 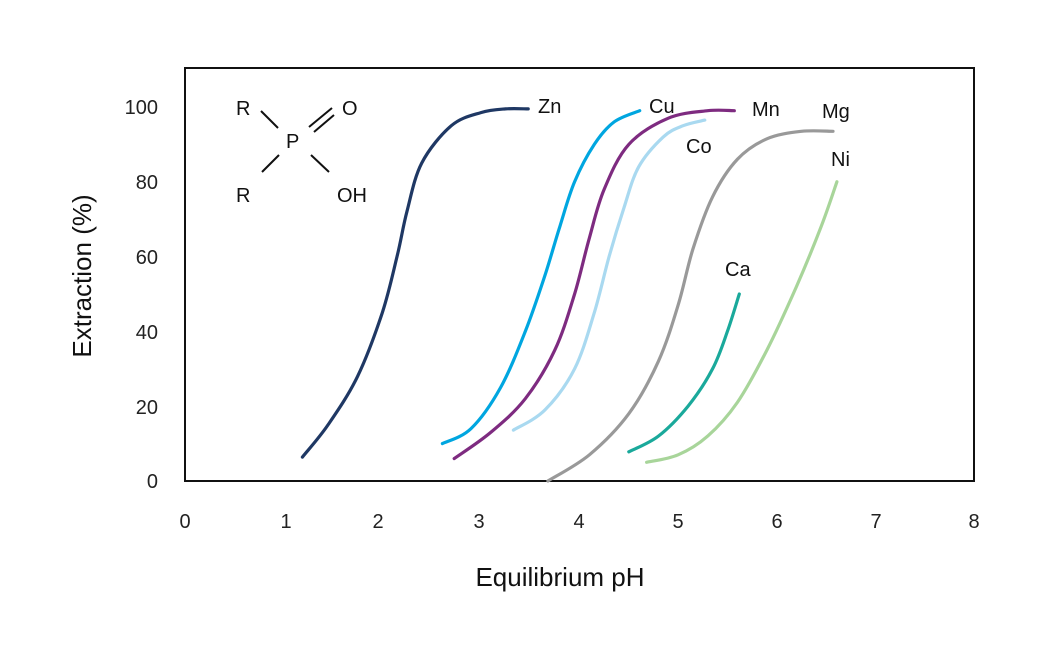 I want to click on molecule-r-bottom: R, so click(x=243, y=196).